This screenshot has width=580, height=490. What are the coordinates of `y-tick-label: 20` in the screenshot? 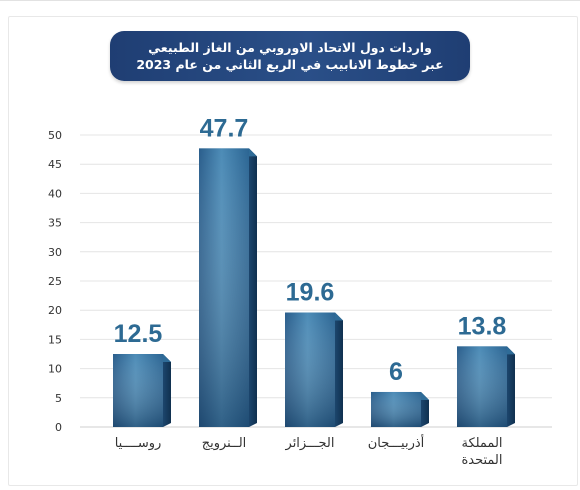 It's located at (55, 310).